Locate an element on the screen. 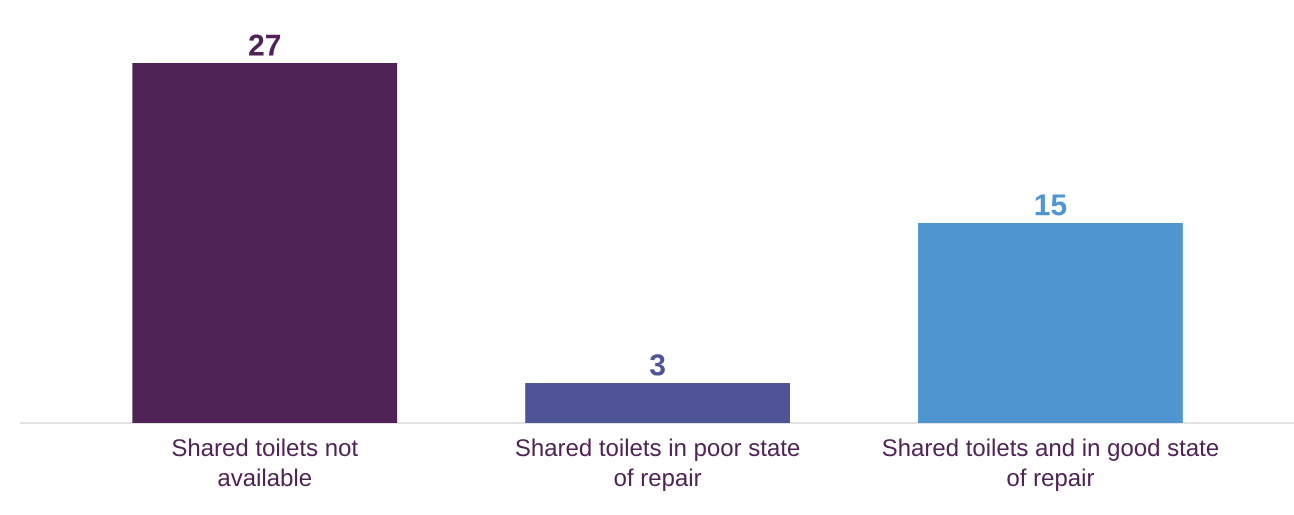 The width and height of the screenshot is (1294, 515). data-label: 27 is located at coordinates (265, 45).